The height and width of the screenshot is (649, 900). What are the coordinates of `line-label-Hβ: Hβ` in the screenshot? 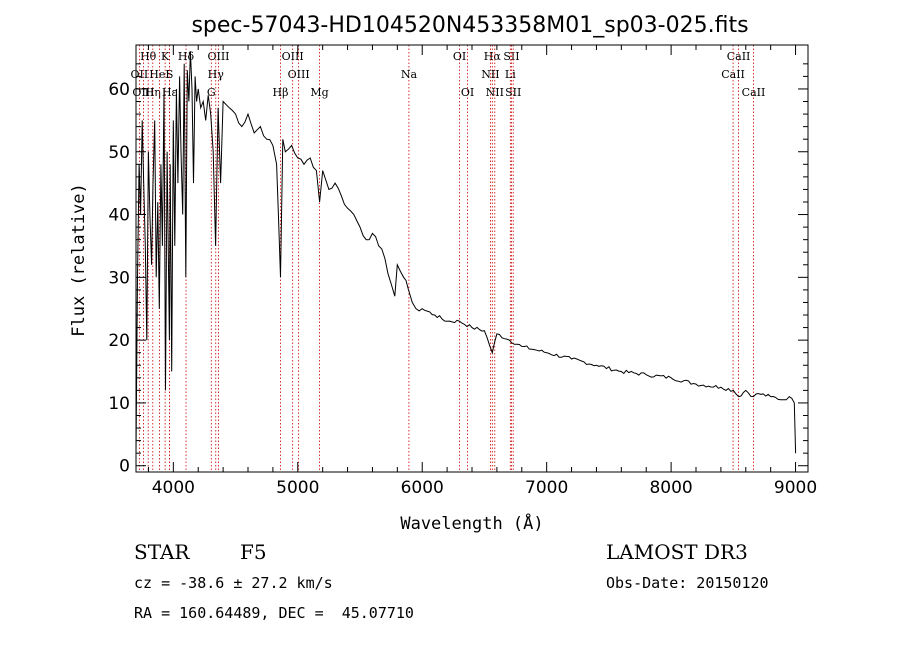 It's located at (281, 92).